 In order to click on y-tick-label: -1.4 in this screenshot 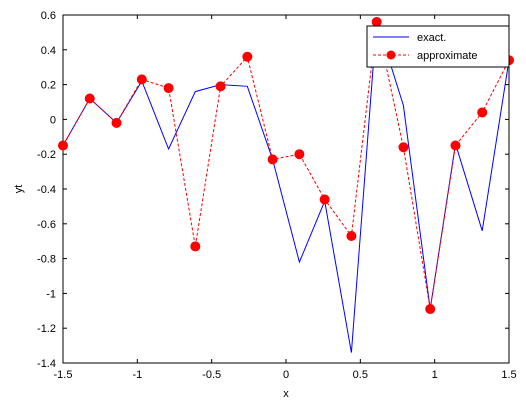, I will do `click(46, 364)`.